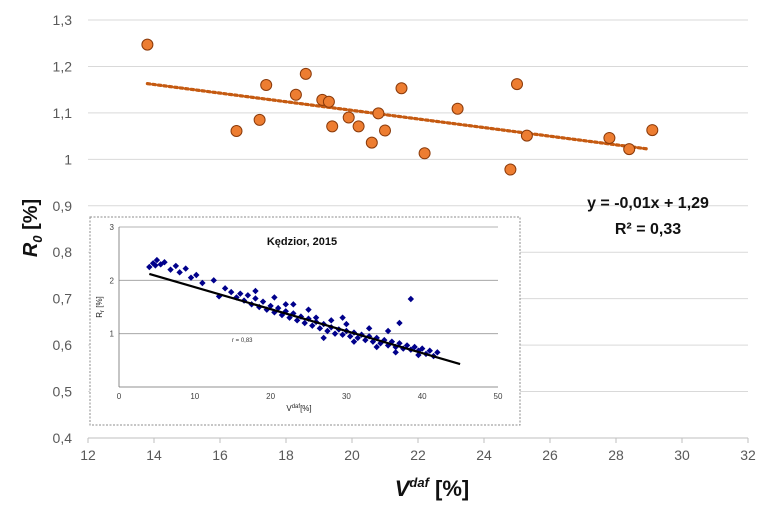 The width and height of the screenshot is (767, 506). What do you see at coordinates (32, 228) in the screenshot?
I see `main-y-axis-label: R0 [%]` at bounding box center [32, 228].